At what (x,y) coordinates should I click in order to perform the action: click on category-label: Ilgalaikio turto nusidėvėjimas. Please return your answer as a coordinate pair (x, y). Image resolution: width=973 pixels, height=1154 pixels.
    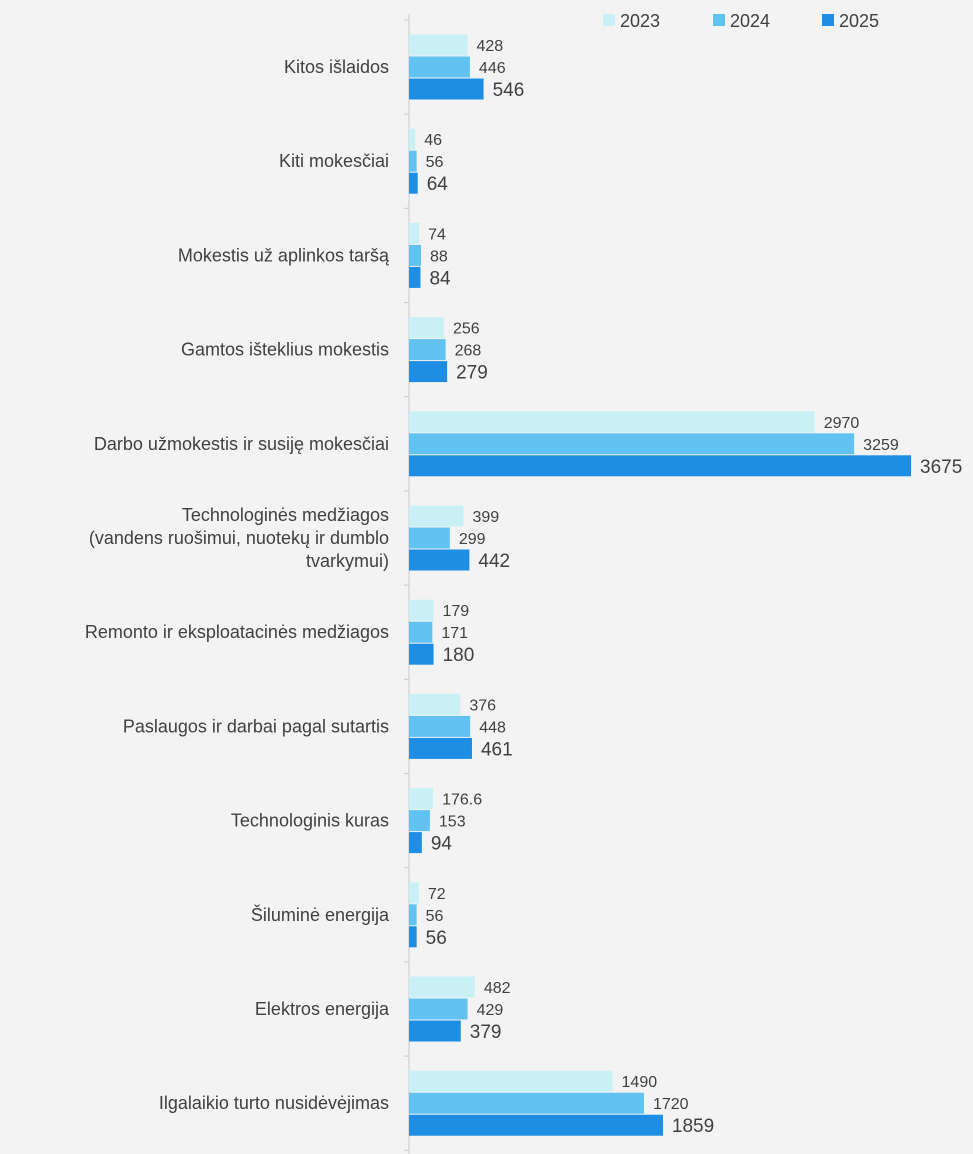
    Looking at the image, I should click on (274, 1103).